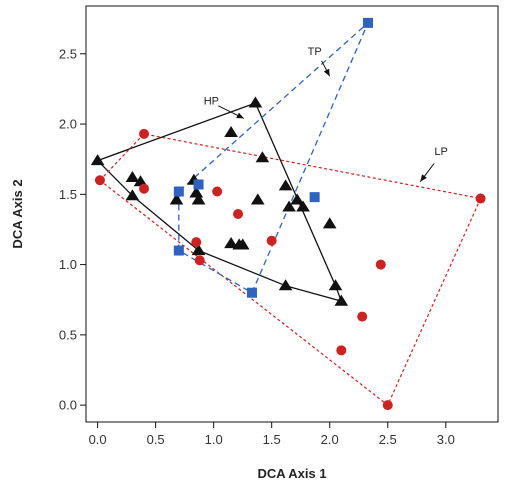 The height and width of the screenshot is (486, 507). Describe the element at coordinates (68, 264) in the screenshot. I see `y-tick-label: 1.0` at that location.